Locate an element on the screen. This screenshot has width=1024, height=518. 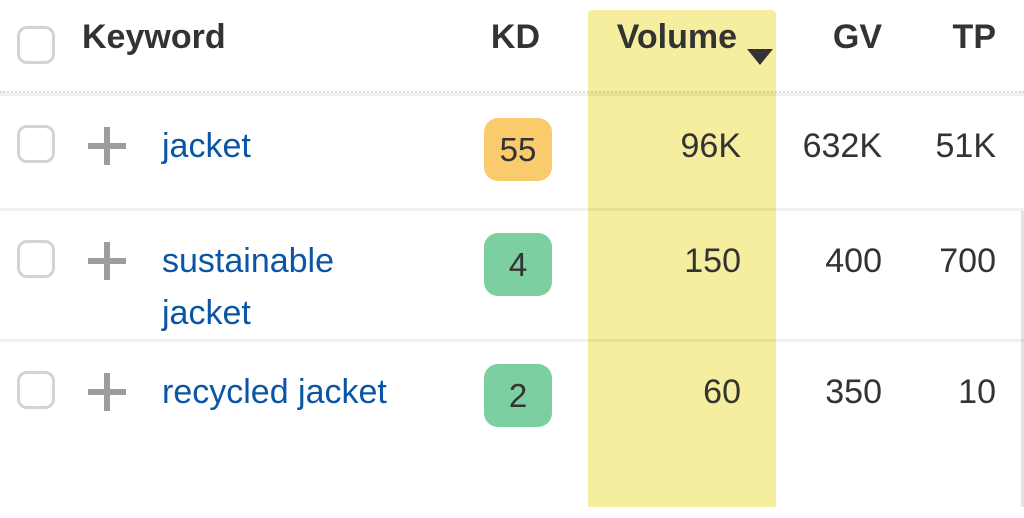
keyword-cell: sustainable jacket is located at coordinates (300, 275).